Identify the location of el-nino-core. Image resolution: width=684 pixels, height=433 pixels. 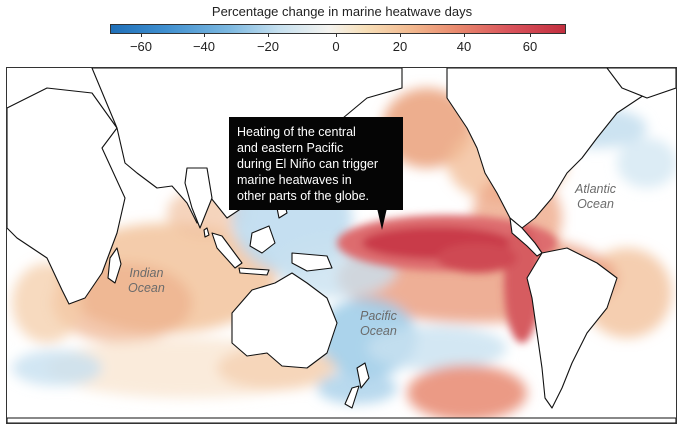
(447, 279).